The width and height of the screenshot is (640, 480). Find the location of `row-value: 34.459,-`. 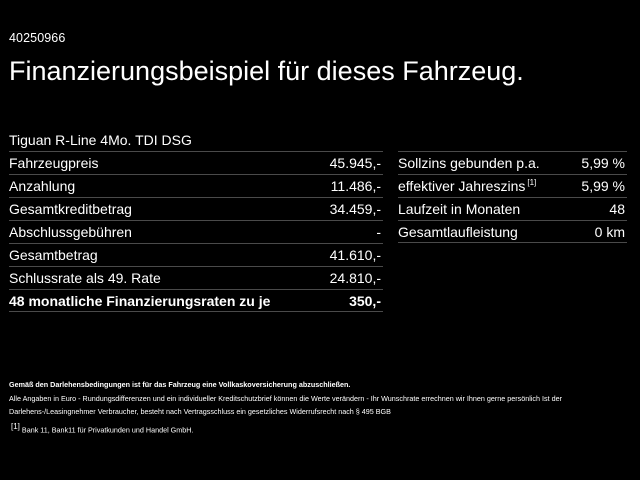

row-value: 34.459,- is located at coordinates (355, 209).